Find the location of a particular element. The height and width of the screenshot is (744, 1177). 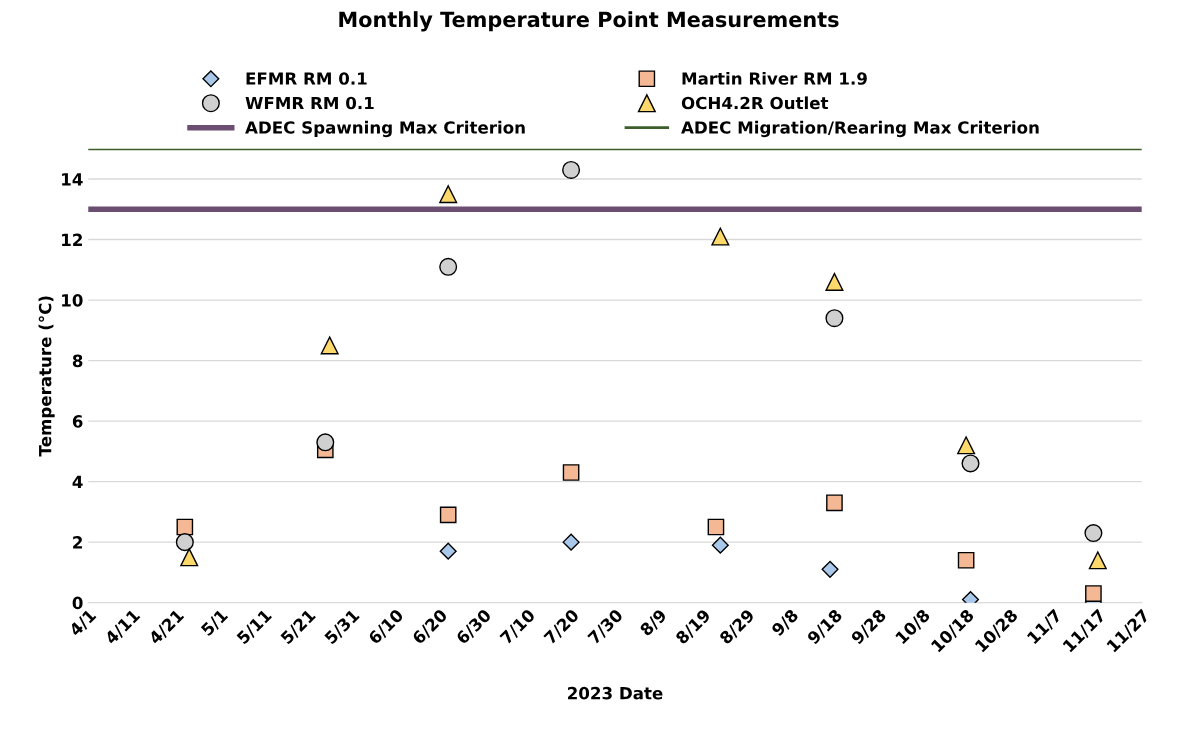

chart-title: Monthly Temperature Point Measurements is located at coordinates (589, 21).